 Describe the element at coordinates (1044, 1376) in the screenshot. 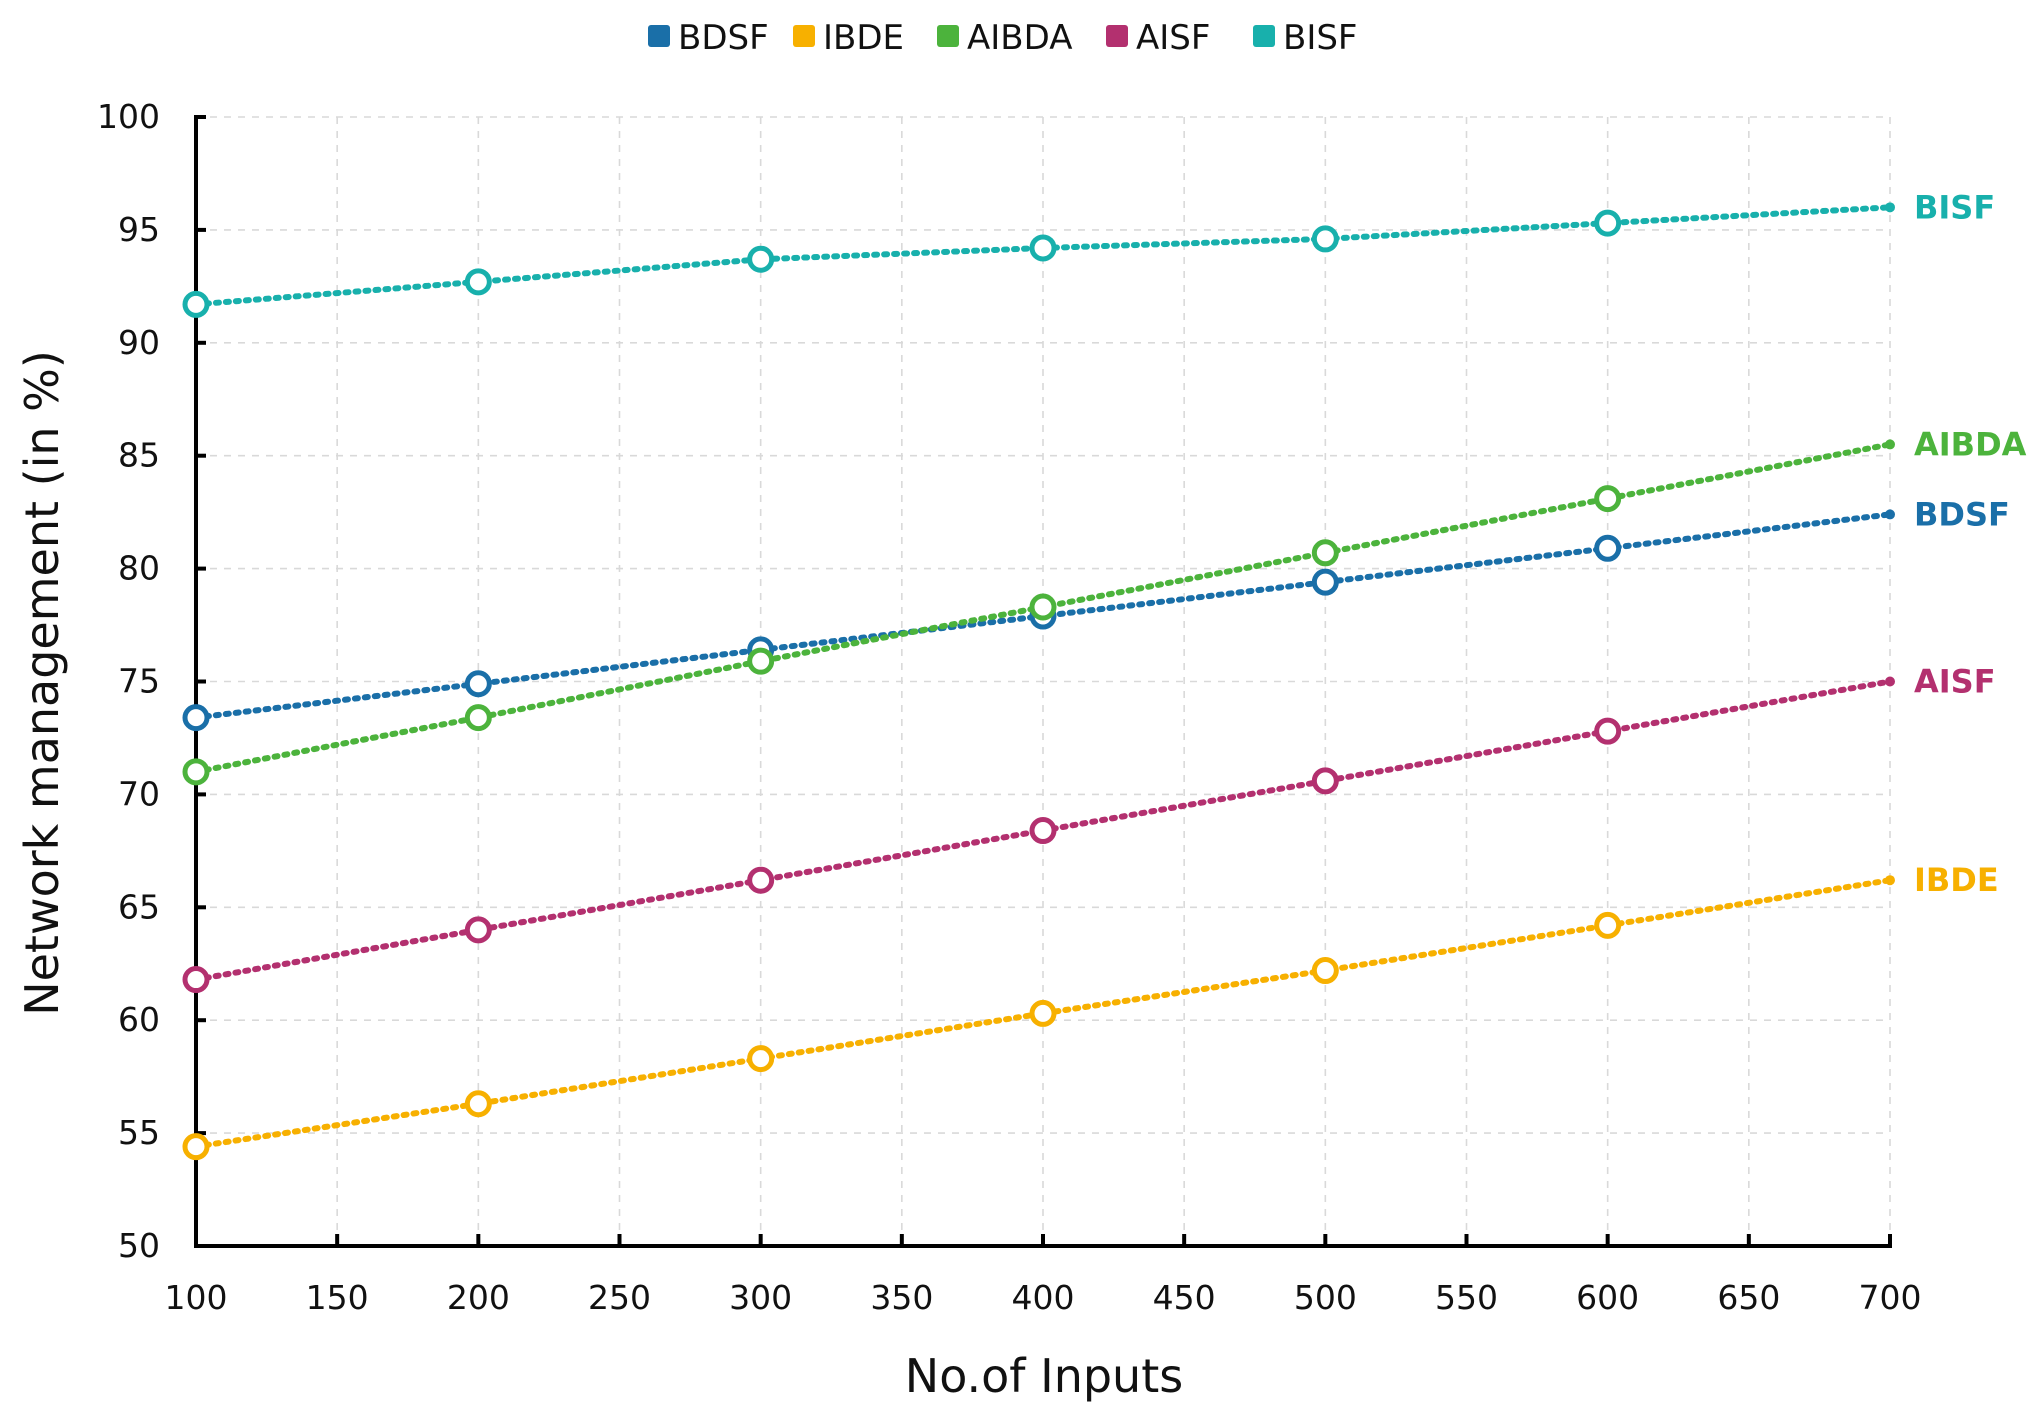

I see `x-axis-title: No.of Inputs` at that location.